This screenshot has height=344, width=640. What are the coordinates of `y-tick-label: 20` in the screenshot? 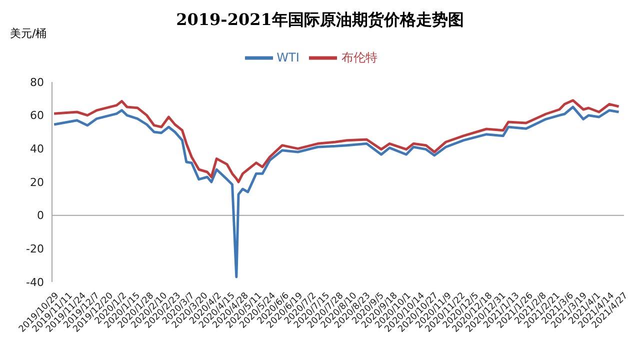 It's located at (37, 182).